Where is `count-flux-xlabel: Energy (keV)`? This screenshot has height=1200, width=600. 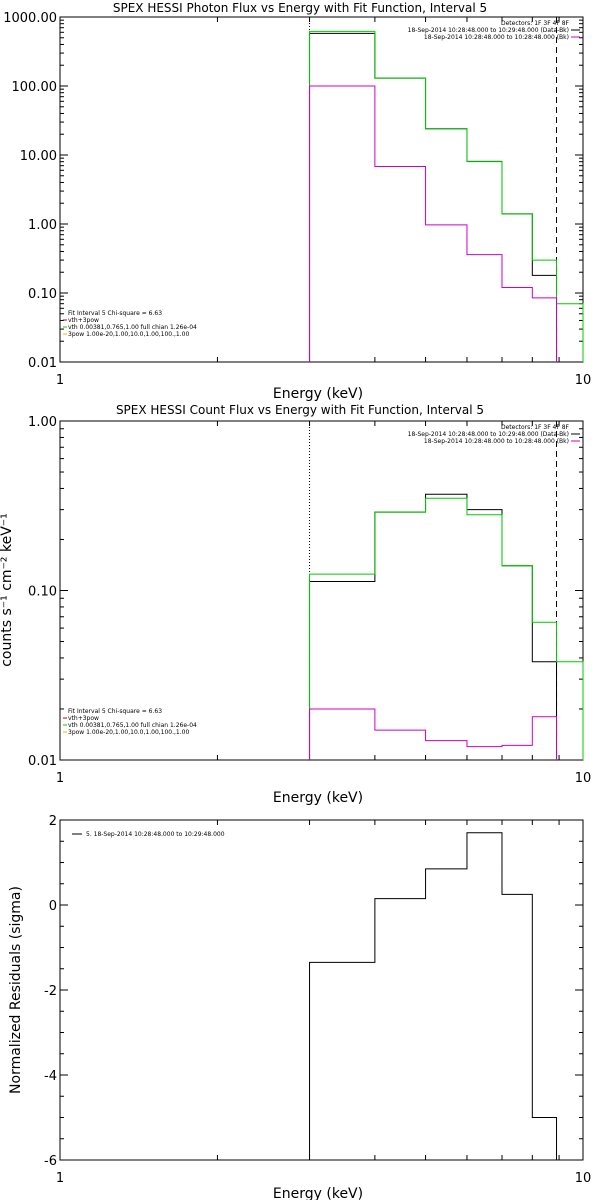
count-flux-xlabel: Energy (keV) is located at coordinates (318, 798).